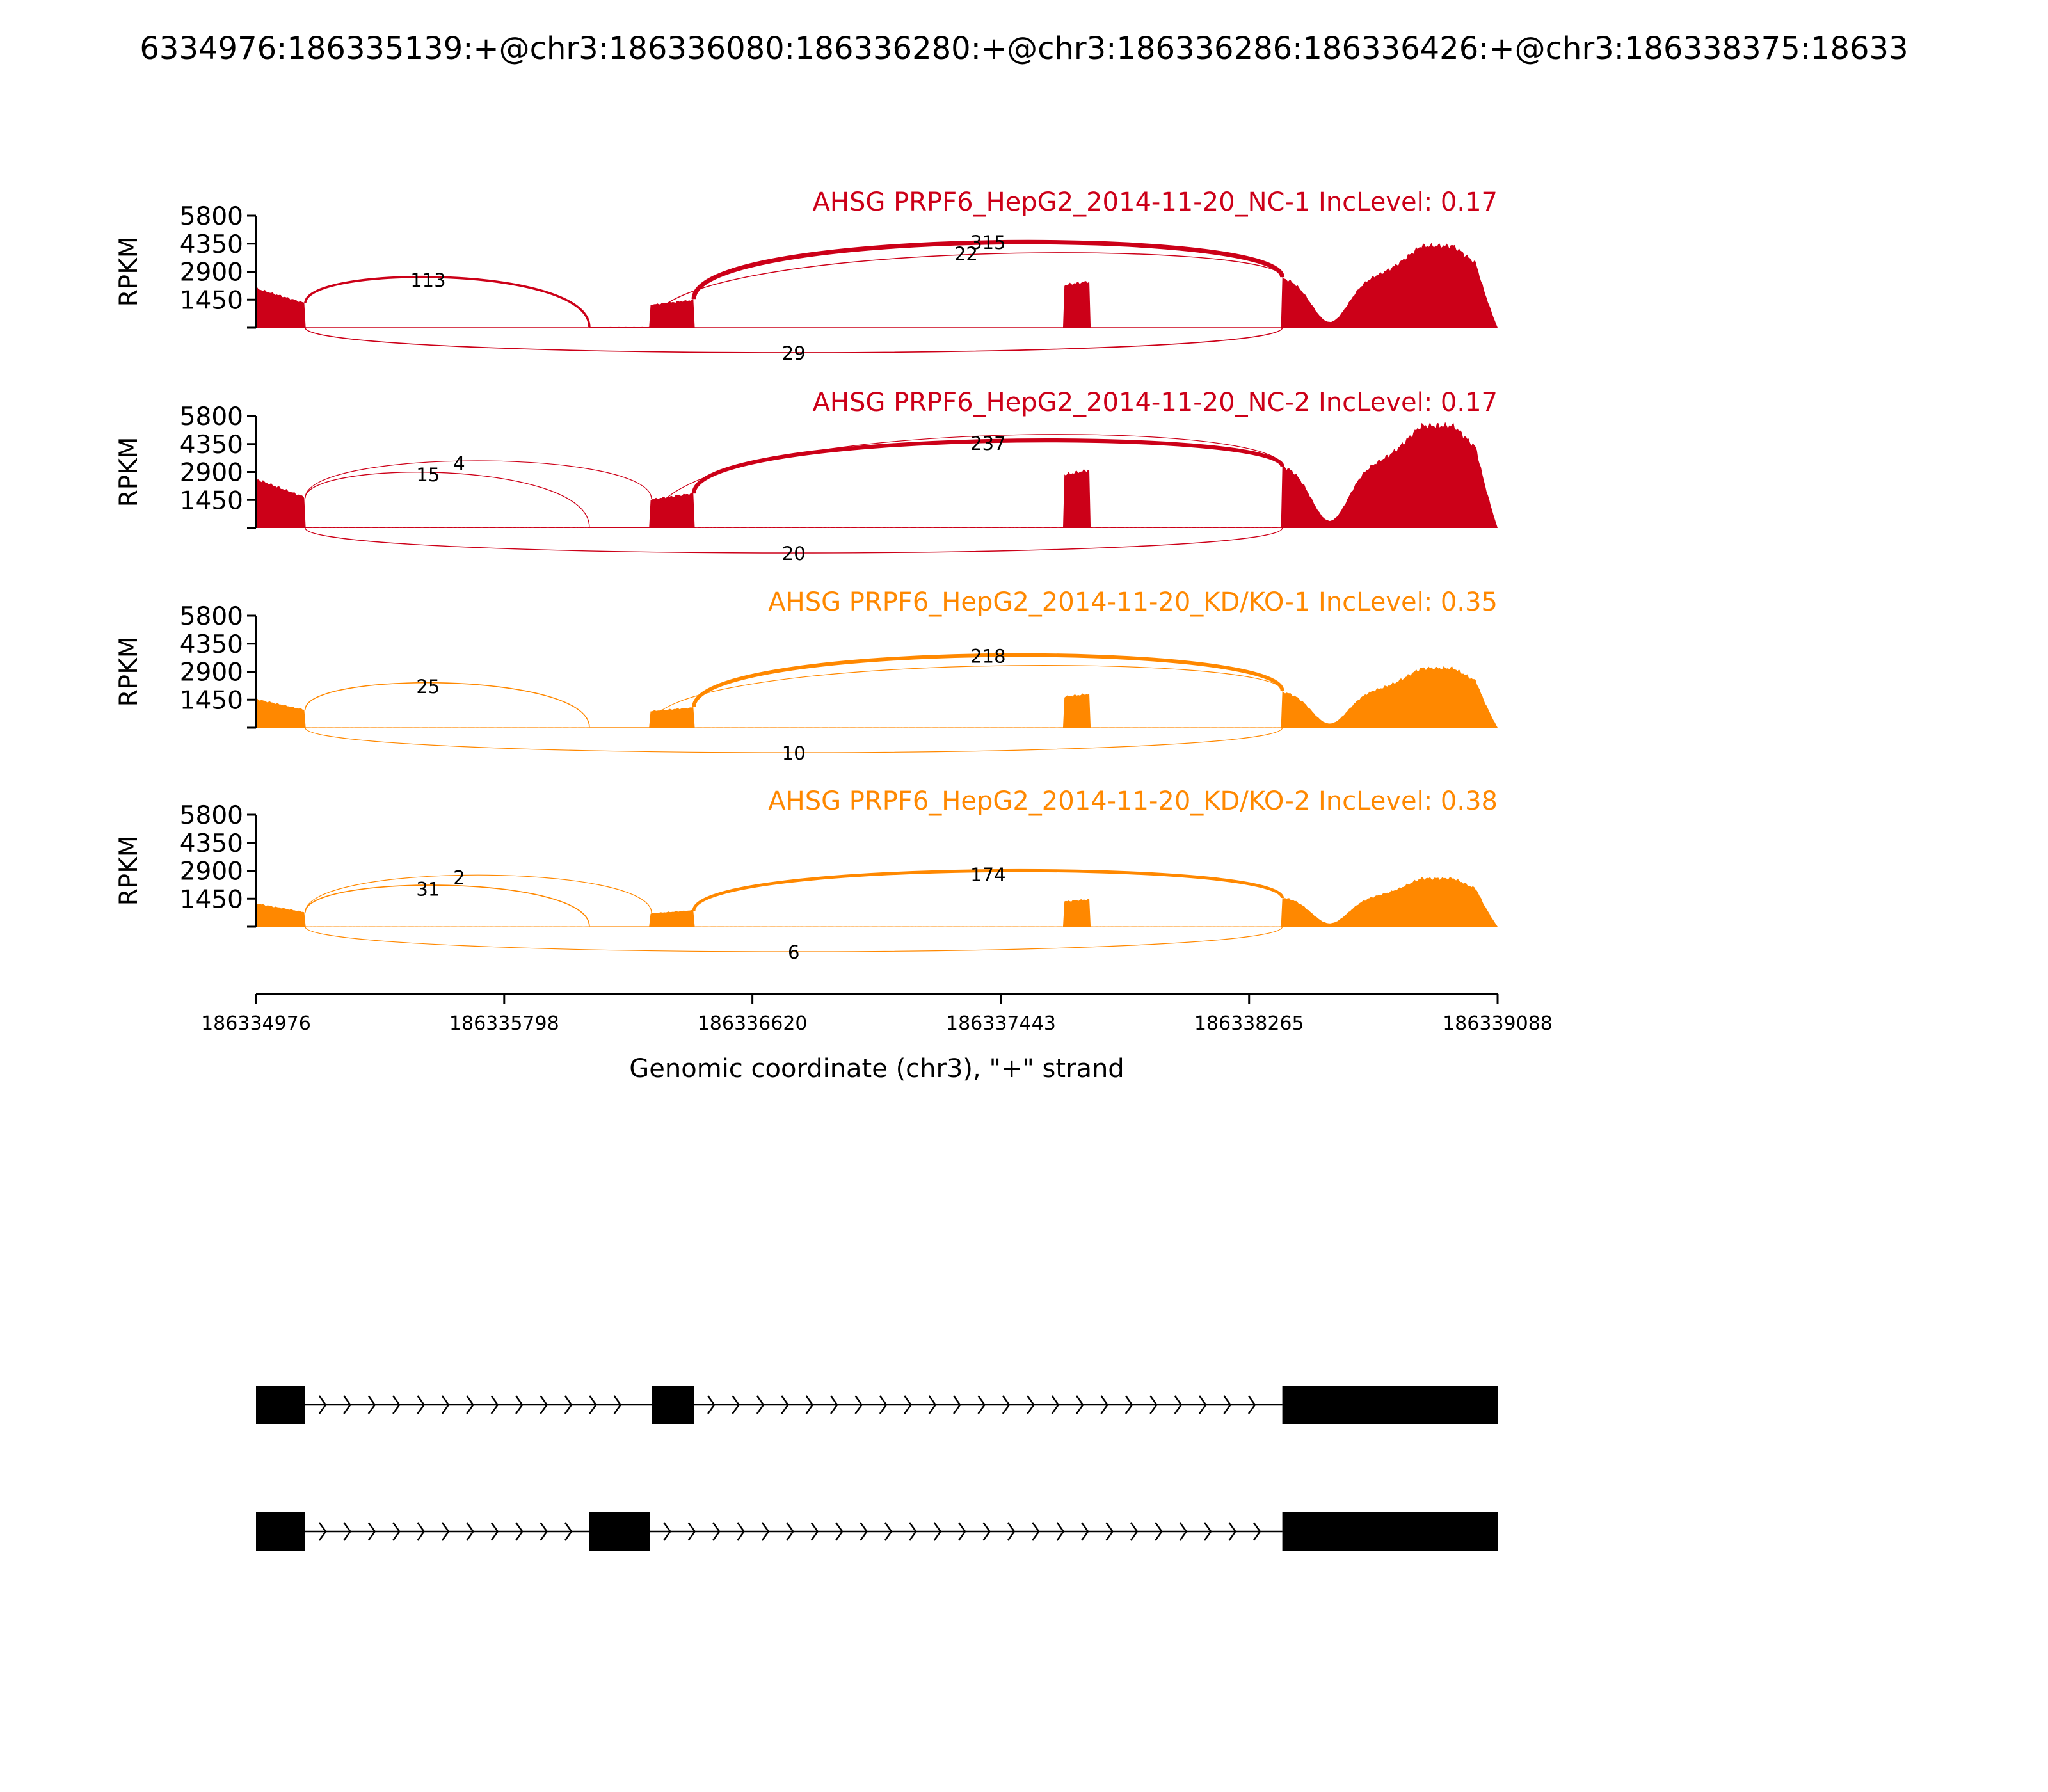 This screenshot has width=2048, height=1792. Describe the element at coordinates (427, 280) in the screenshot. I see `junction-label: 113` at that location.